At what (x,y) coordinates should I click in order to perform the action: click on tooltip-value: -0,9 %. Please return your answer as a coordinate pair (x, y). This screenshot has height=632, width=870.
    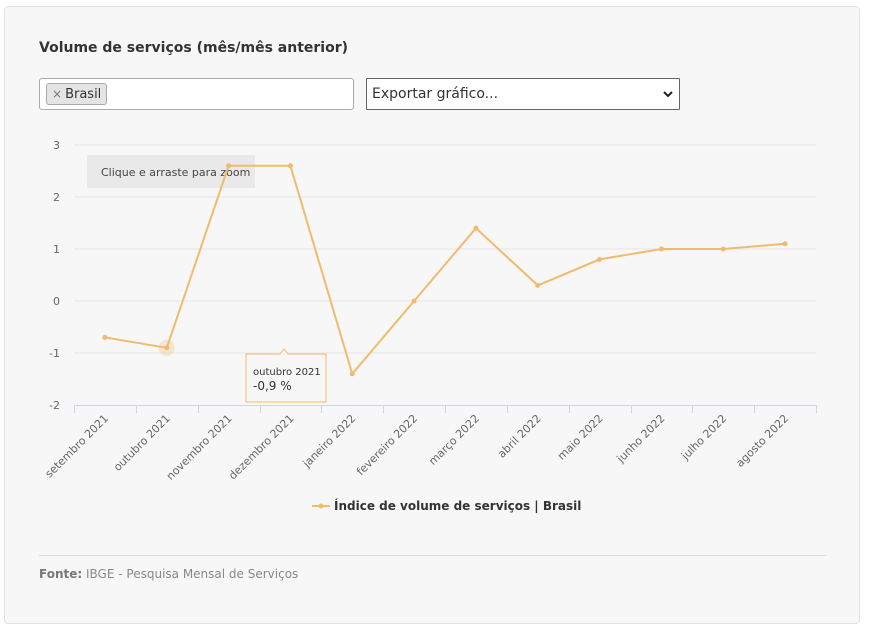
    Looking at the image, I should click on (272, 386).